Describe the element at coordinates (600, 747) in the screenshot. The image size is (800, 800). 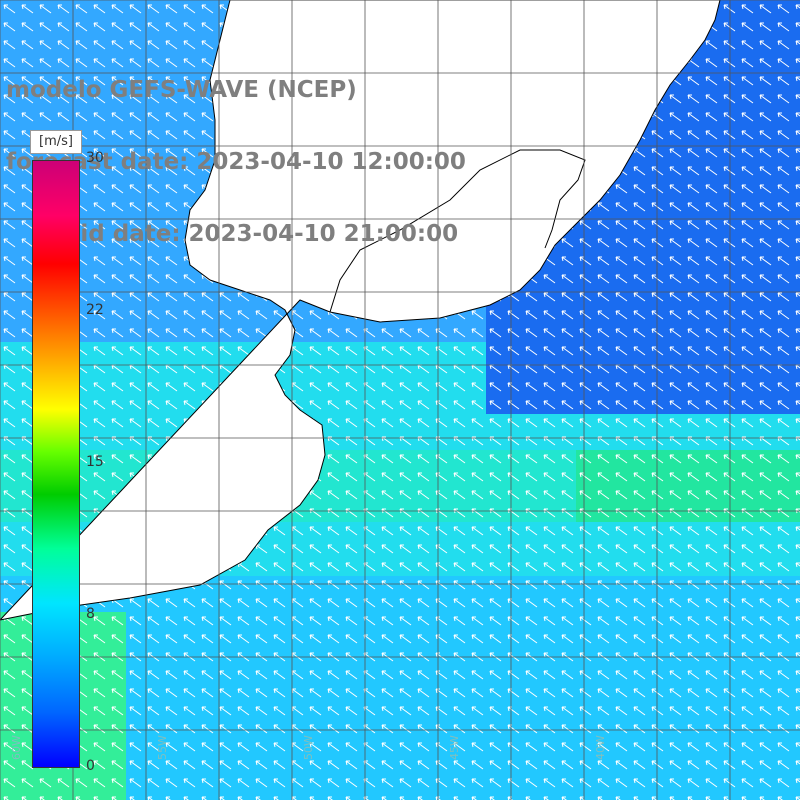
I see `lon-label: 40W` at that location.